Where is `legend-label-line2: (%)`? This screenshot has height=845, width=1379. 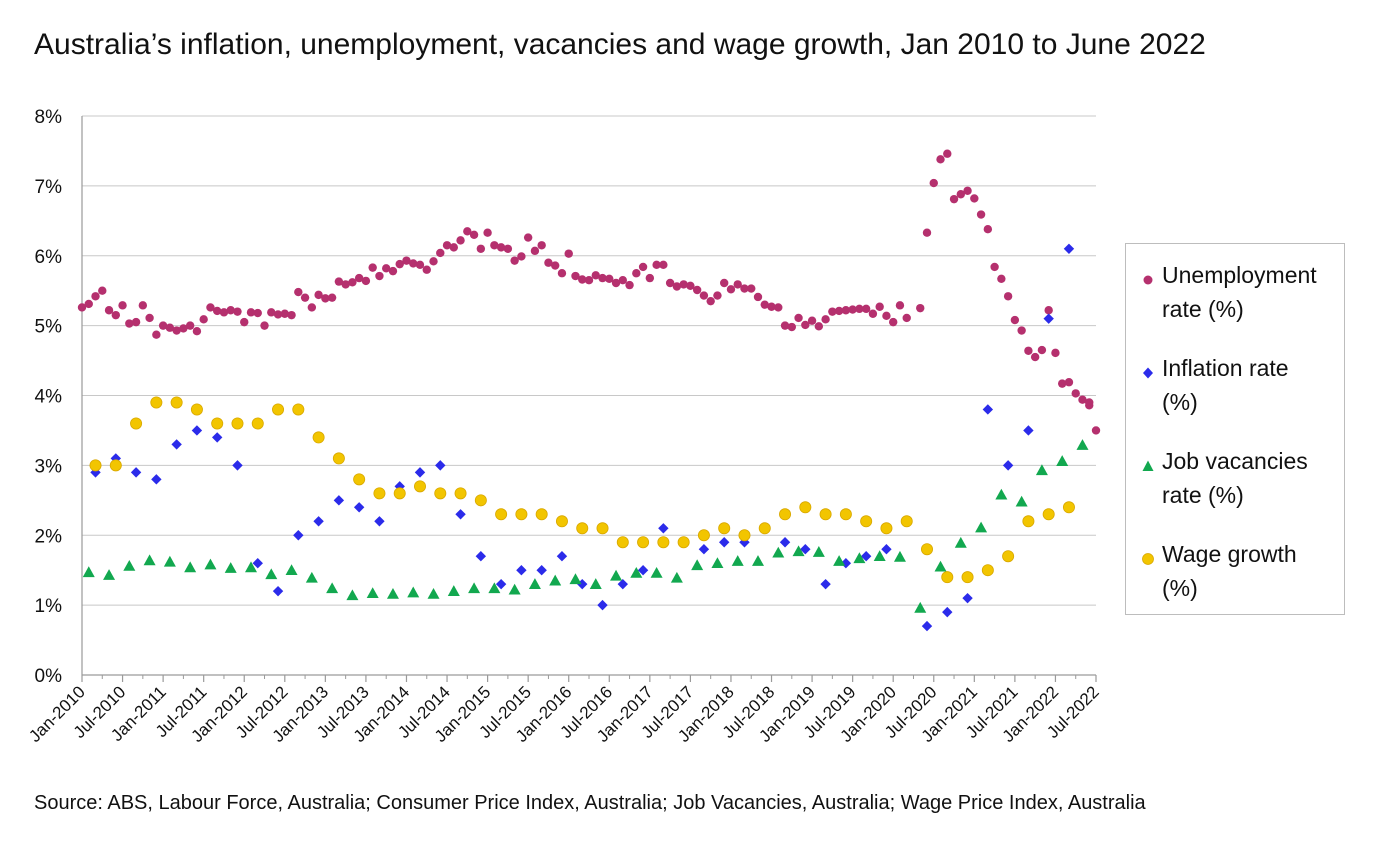 legend-label-line2: (%) is located at coordinates (1180, 588).